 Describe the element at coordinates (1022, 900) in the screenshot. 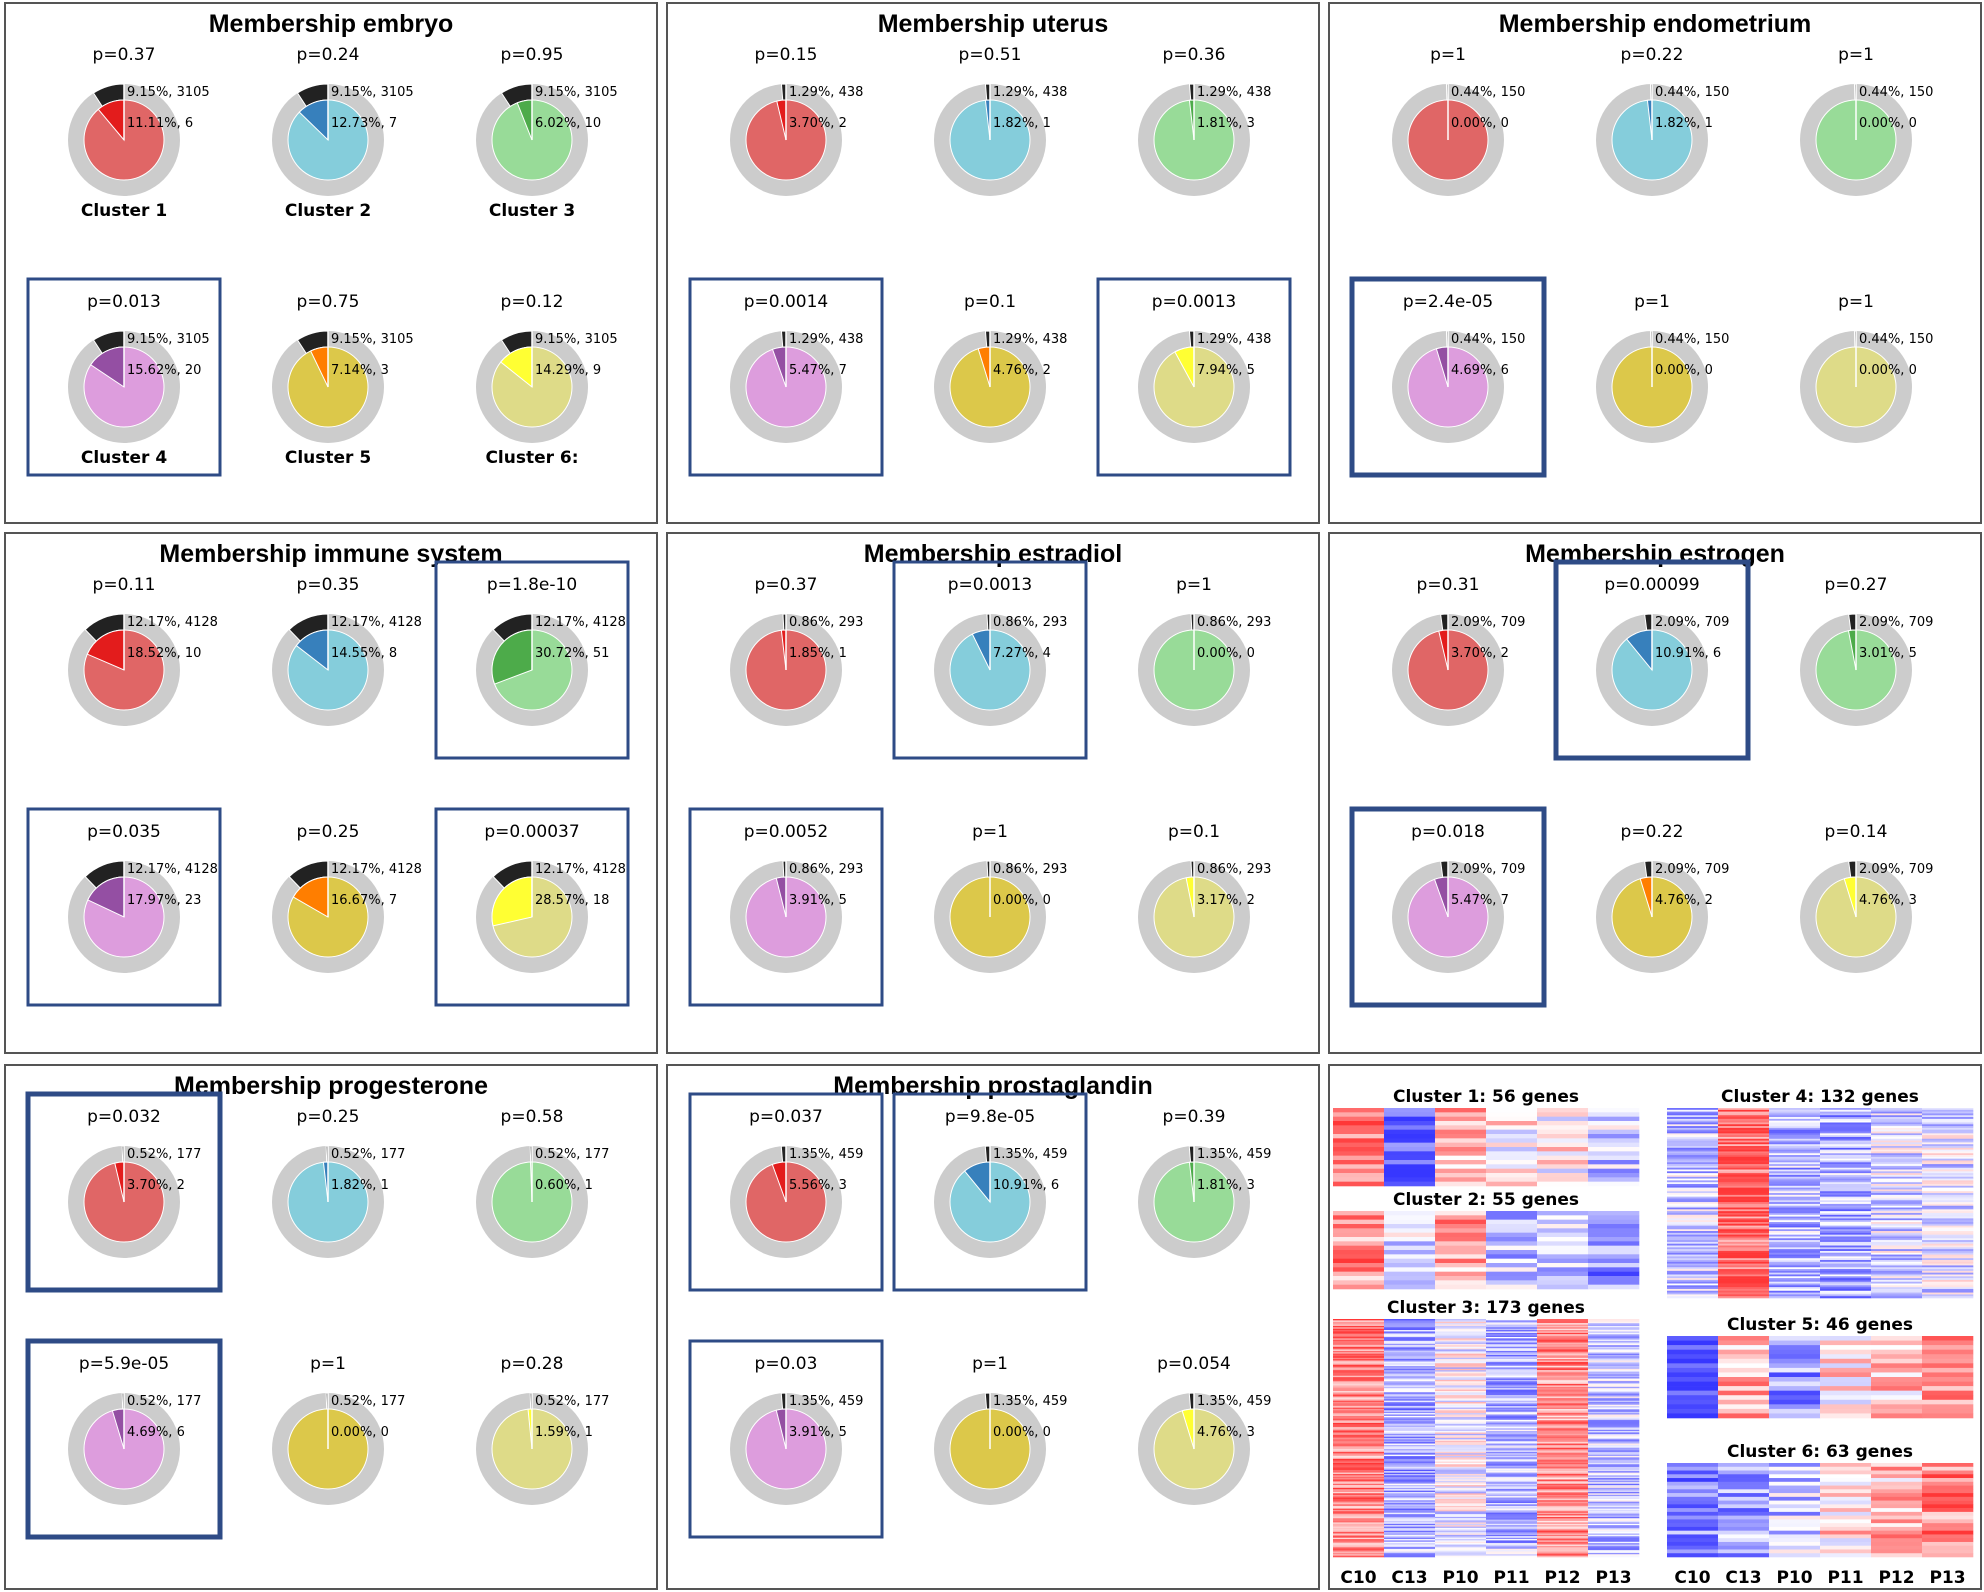

I see `cluster-annotation: 0.00%, 0` at that location.